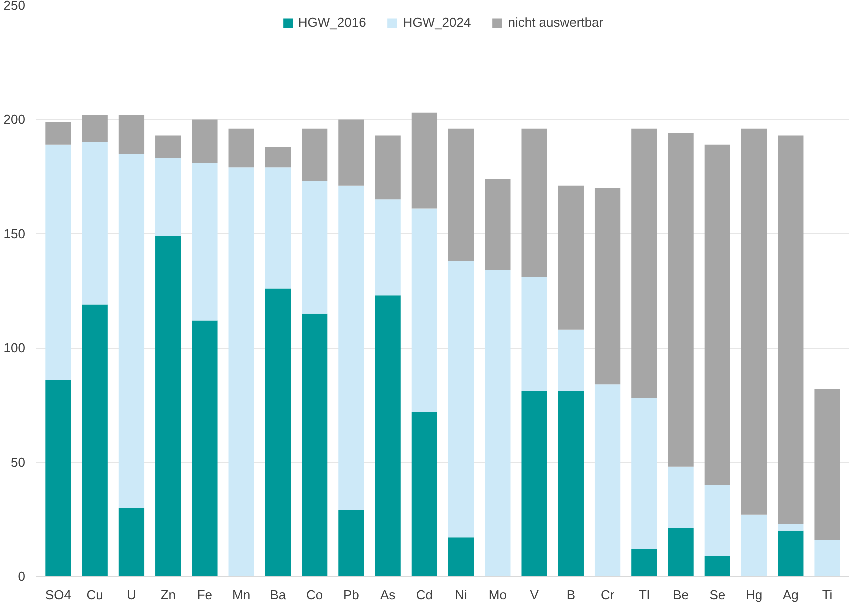 Image resolution: width=854 pixels, height=605 pixels. Describe the element at coordinates (437, 22) in the screenshot. I see `legend-label: HGW_2024` at that location.